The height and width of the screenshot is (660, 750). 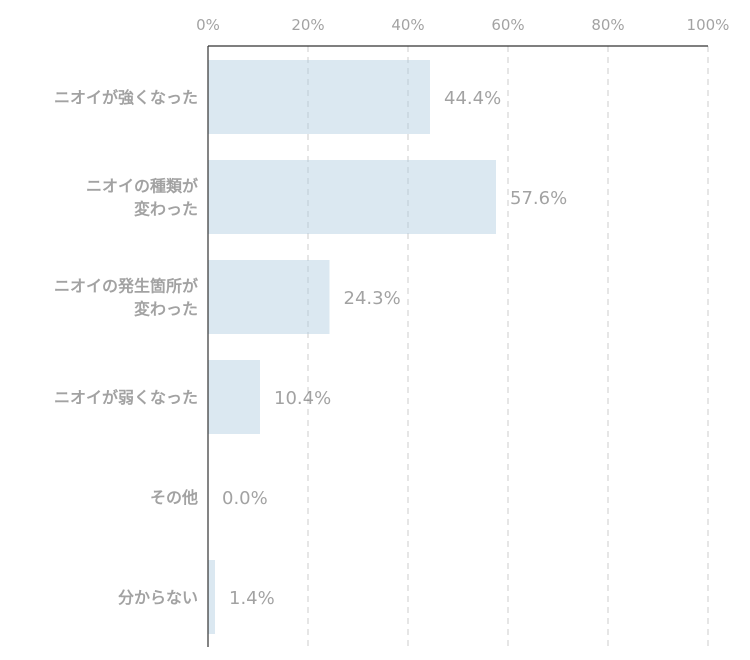 I want to click on category-label: ニオイの発生箇所が, so click(x=126, y=286).